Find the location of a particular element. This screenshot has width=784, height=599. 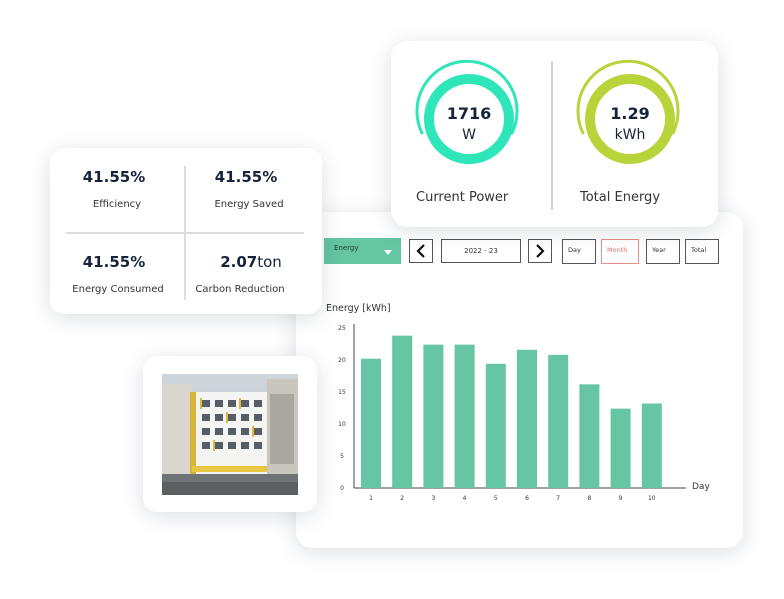

x-tick-label: 10 is located at coordinates (652, 498).